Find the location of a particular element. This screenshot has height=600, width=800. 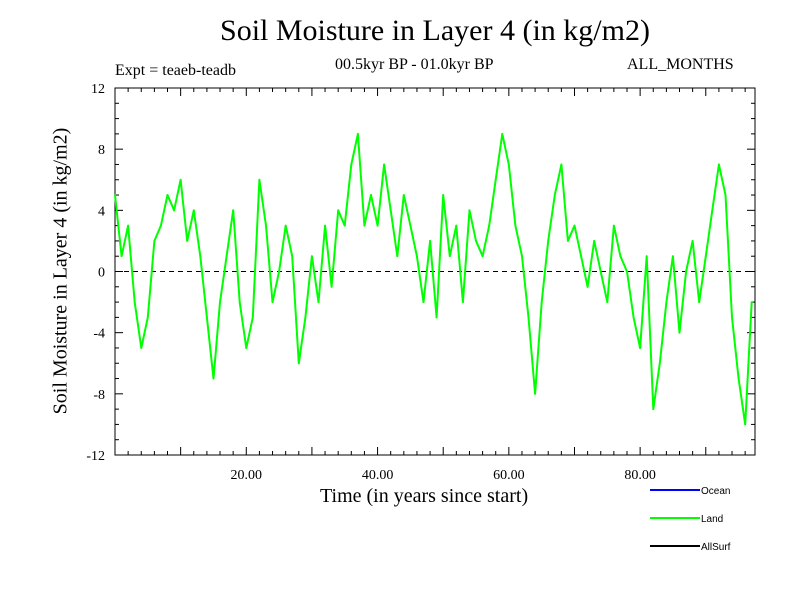

legend-label-allsurf: AllSurf is located at coordinates (716, 547).